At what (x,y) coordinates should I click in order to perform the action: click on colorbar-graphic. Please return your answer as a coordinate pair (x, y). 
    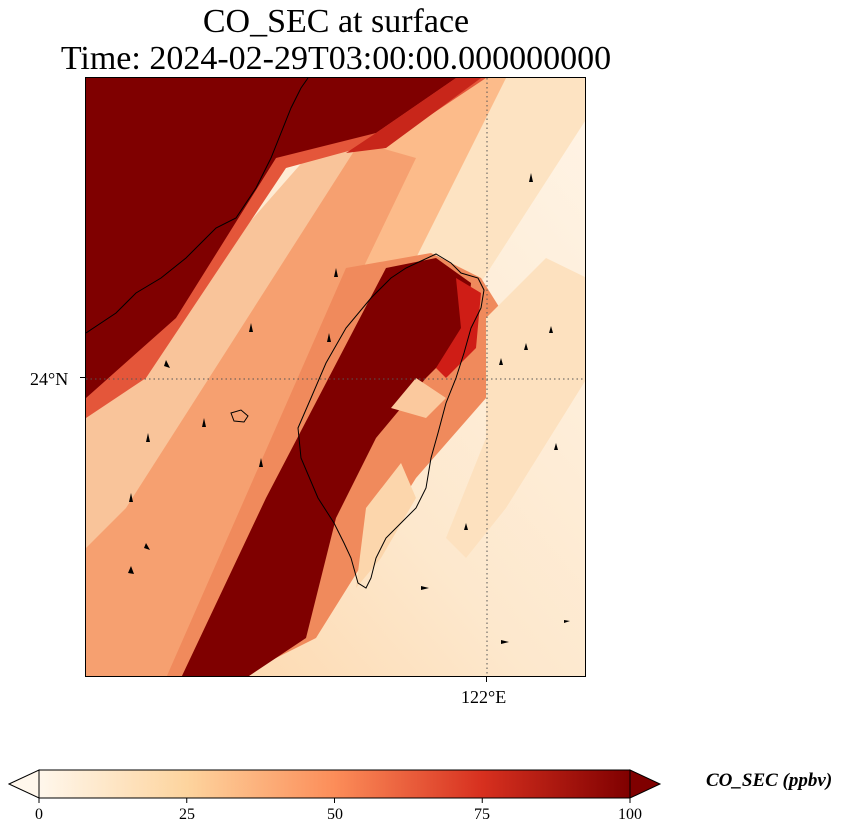
    Looking at the image, I should click on (334, 786).